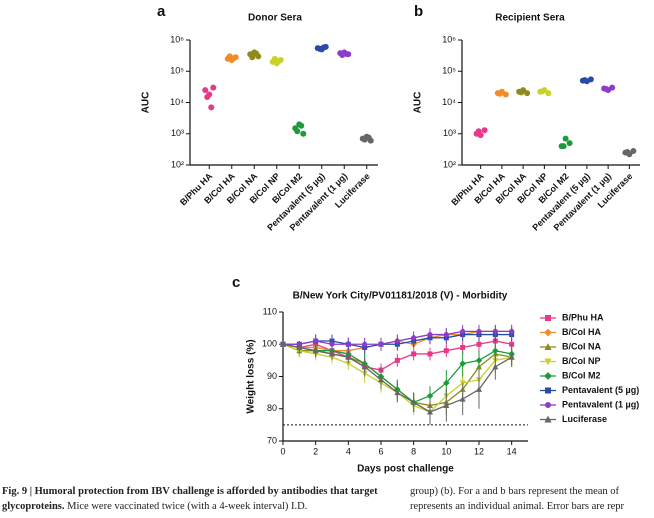 The height and width of the screenshot is (518, 654). I want to click on y-axis-label: Weight loss (%), so click(251, 376).